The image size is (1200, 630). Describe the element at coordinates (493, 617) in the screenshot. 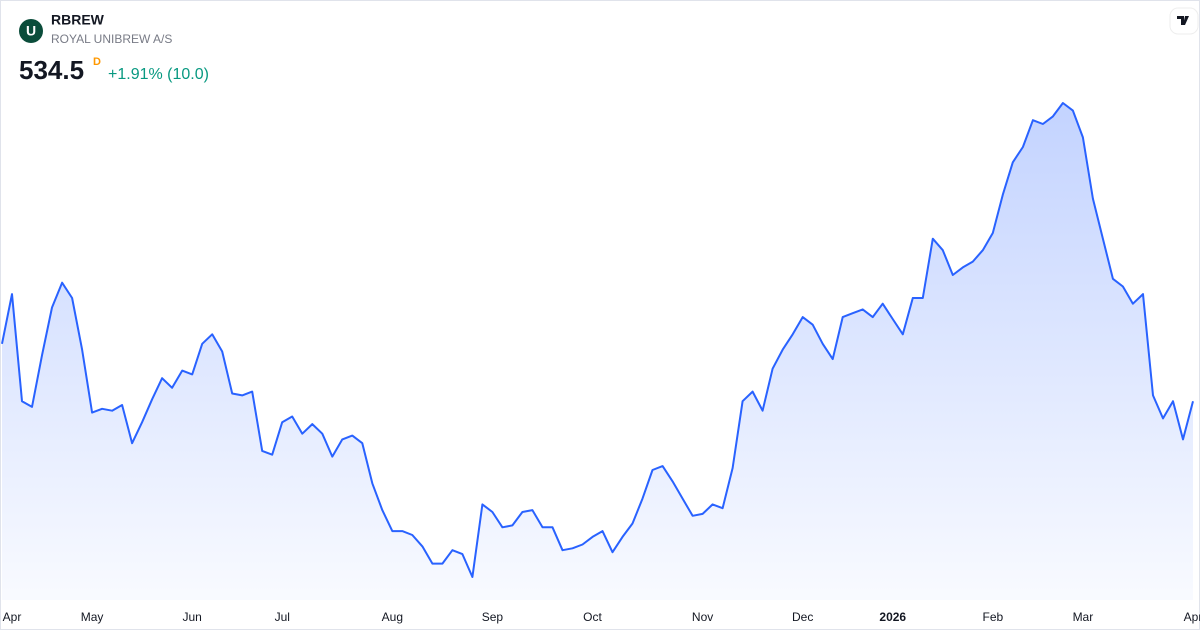

I see `x-tick-label: Sep` at that location.